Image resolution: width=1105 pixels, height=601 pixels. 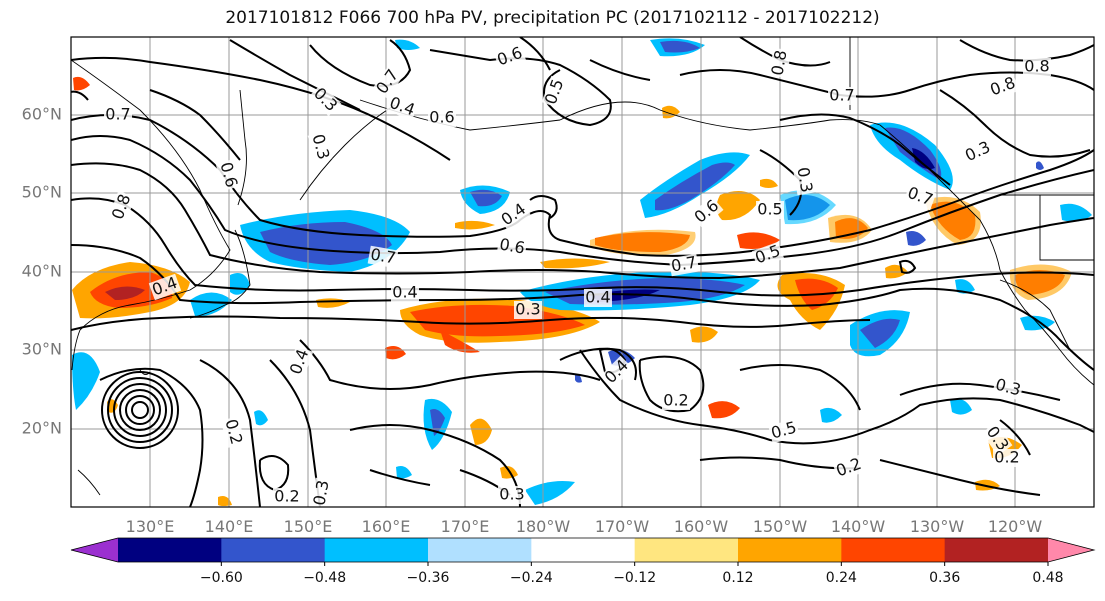 What do you see at coordinates (1015, 526) in the screenshot?
I see `lon-label: 120°W` at bounding box center [1015, 526].